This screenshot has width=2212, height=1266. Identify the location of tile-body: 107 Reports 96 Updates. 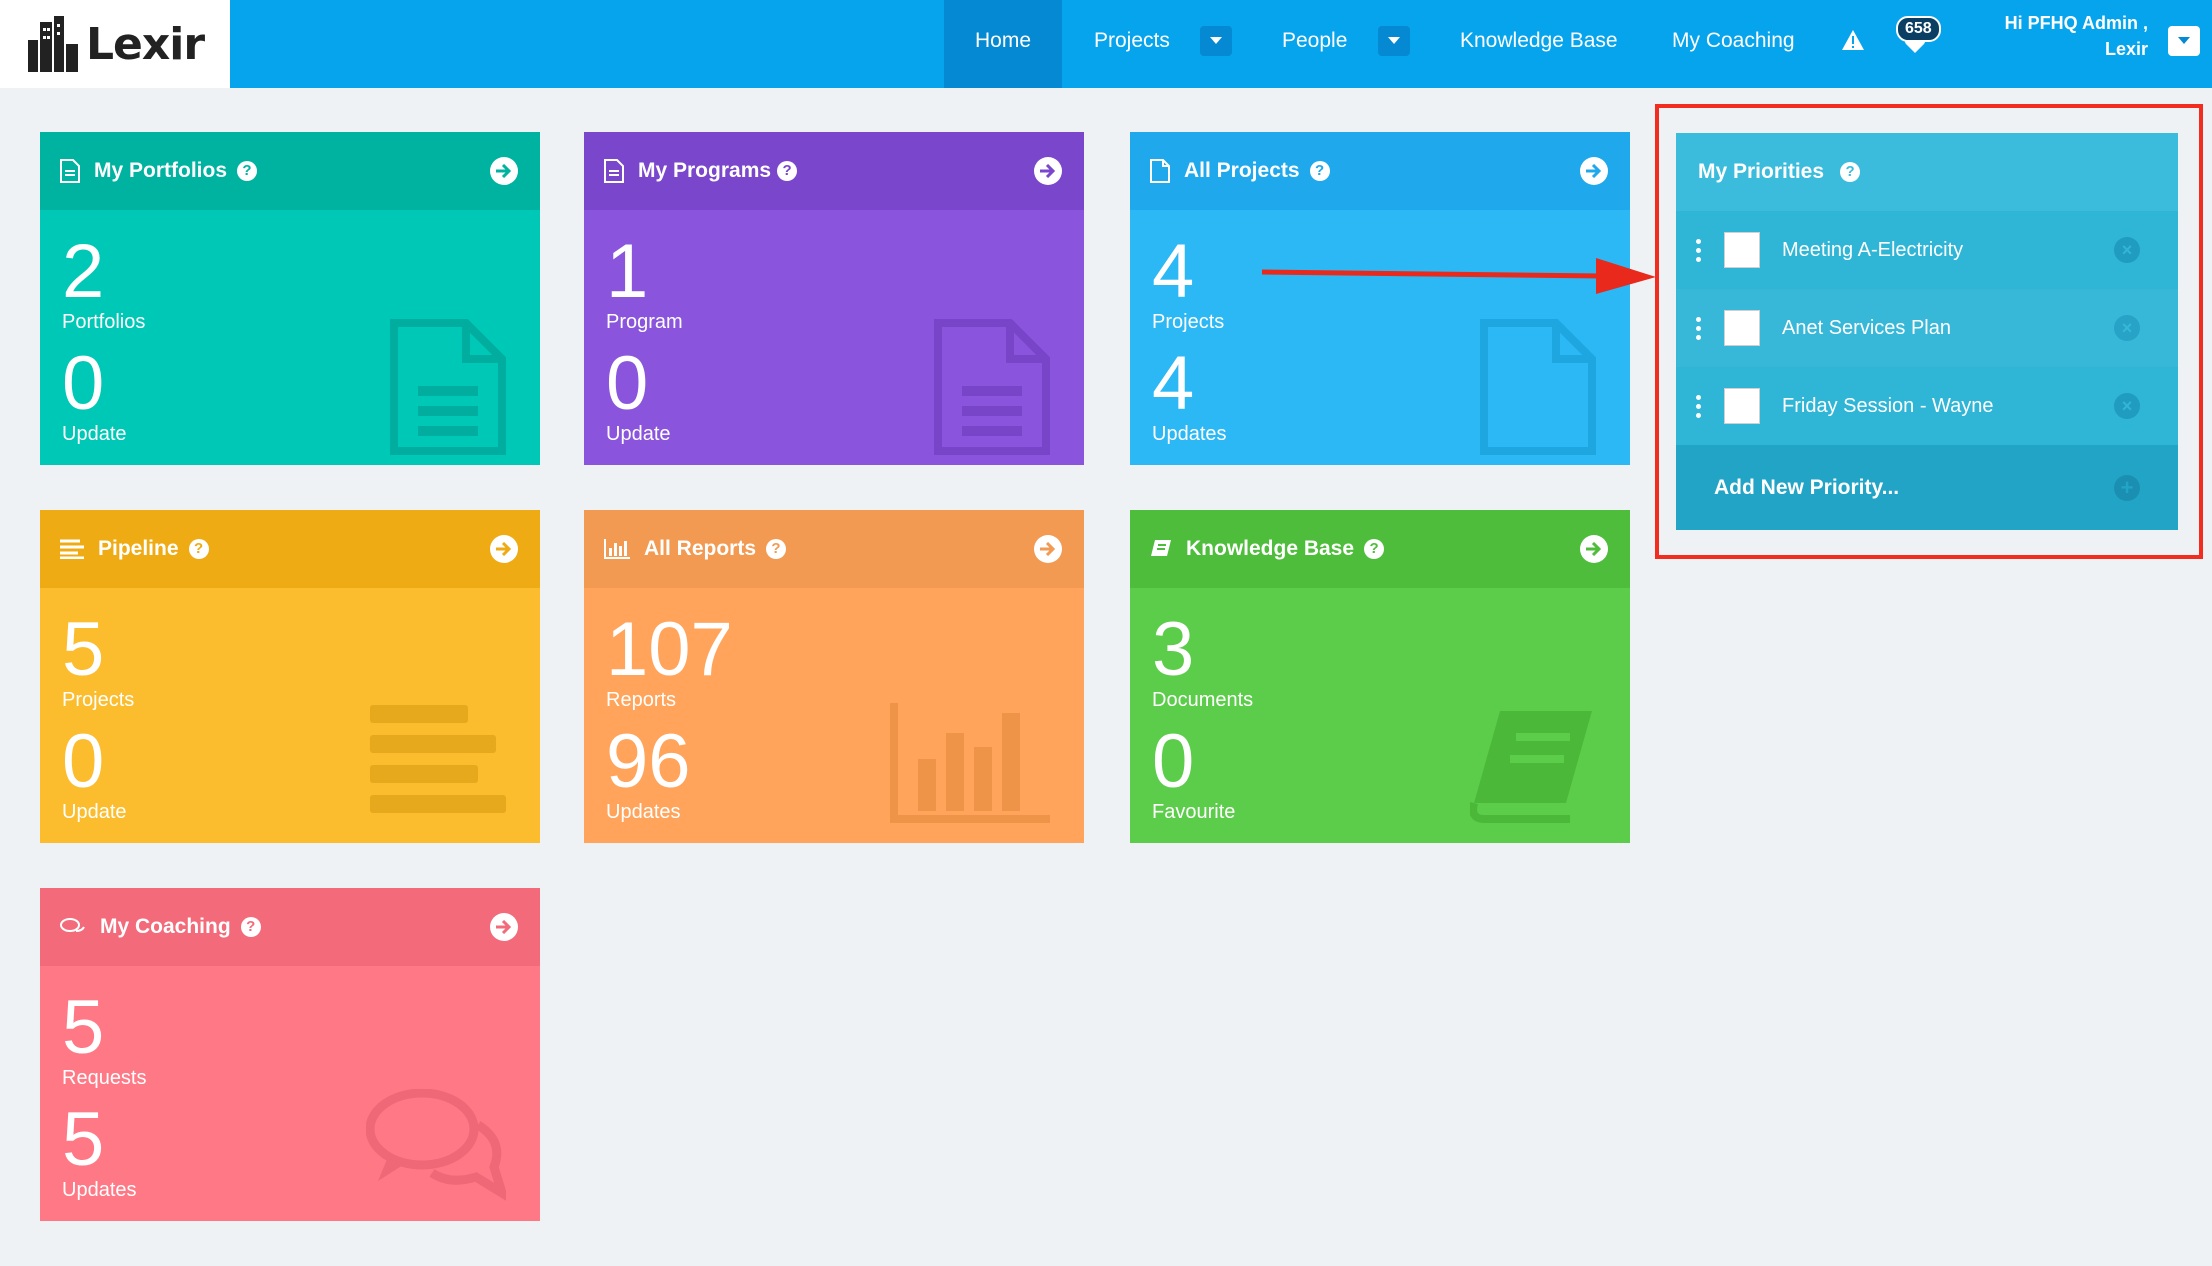
(834, 715).